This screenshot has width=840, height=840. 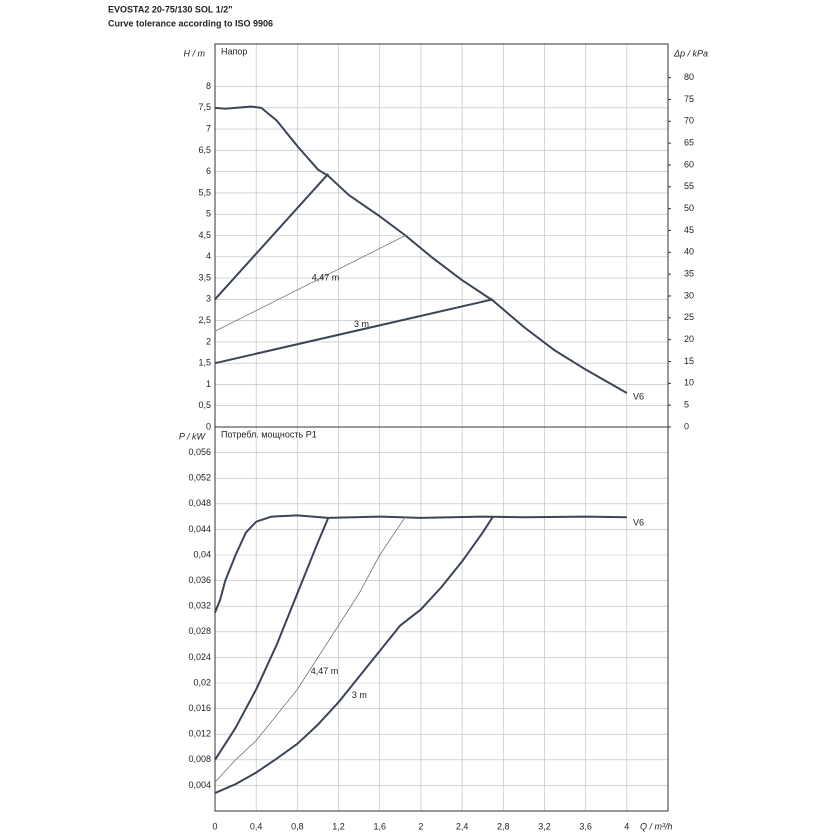 What do you see at coordinates (689, 143) in the screenshot?
I see `y2-tick-label: 65` at bounding box center [689, 143].